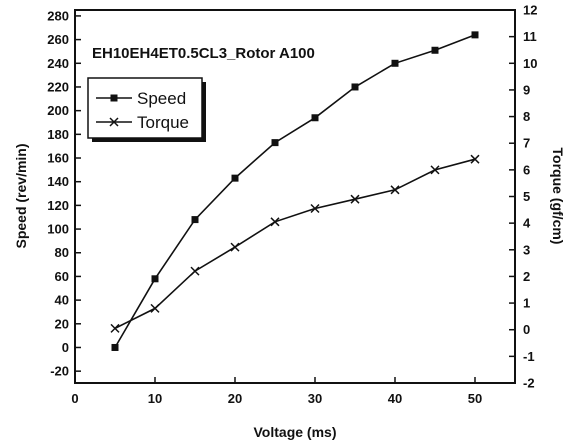  I want to click on left-tick-label: 200, so click(58, 110).